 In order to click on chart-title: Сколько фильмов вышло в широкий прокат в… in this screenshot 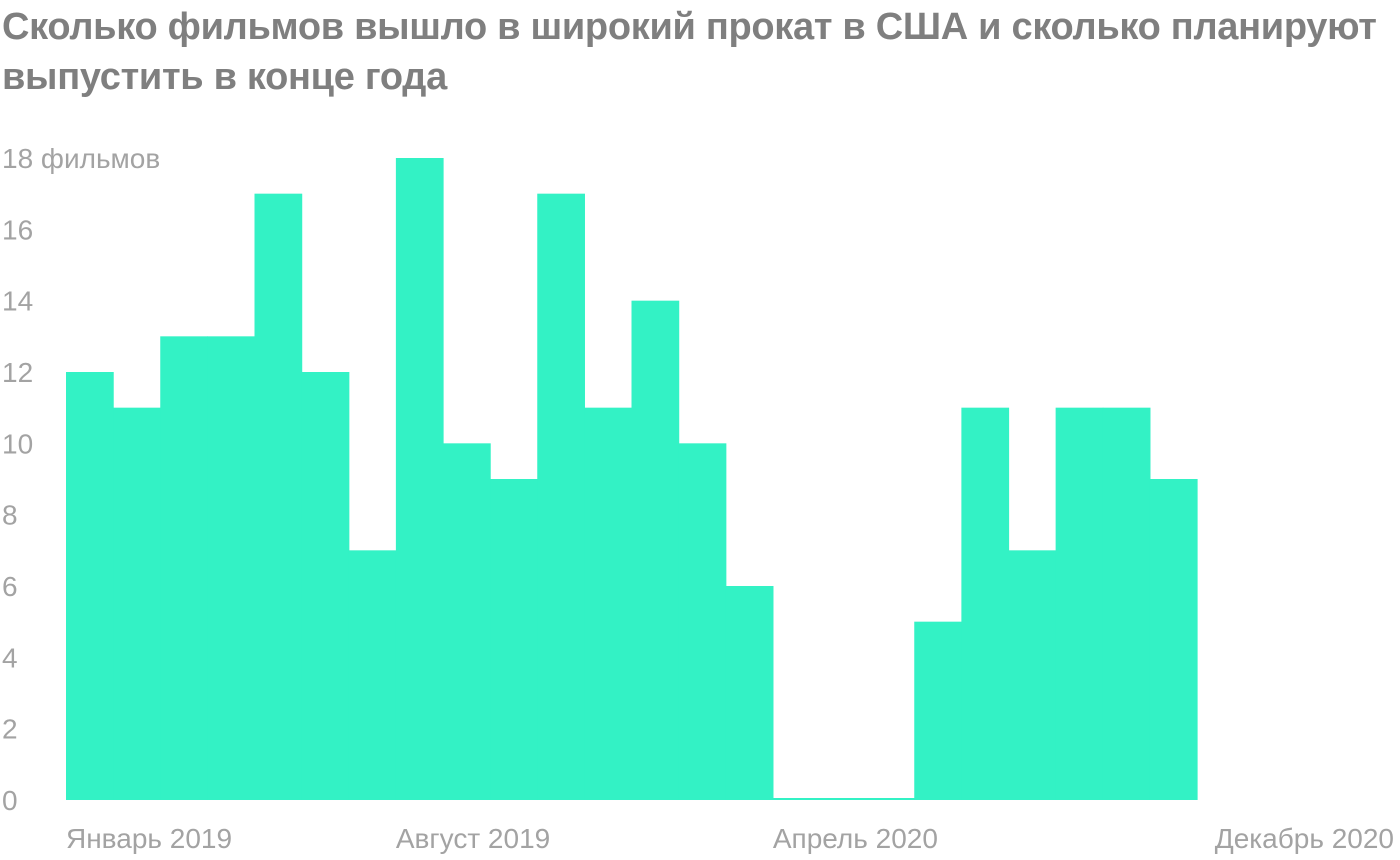, I will do `click(689, 52)`.